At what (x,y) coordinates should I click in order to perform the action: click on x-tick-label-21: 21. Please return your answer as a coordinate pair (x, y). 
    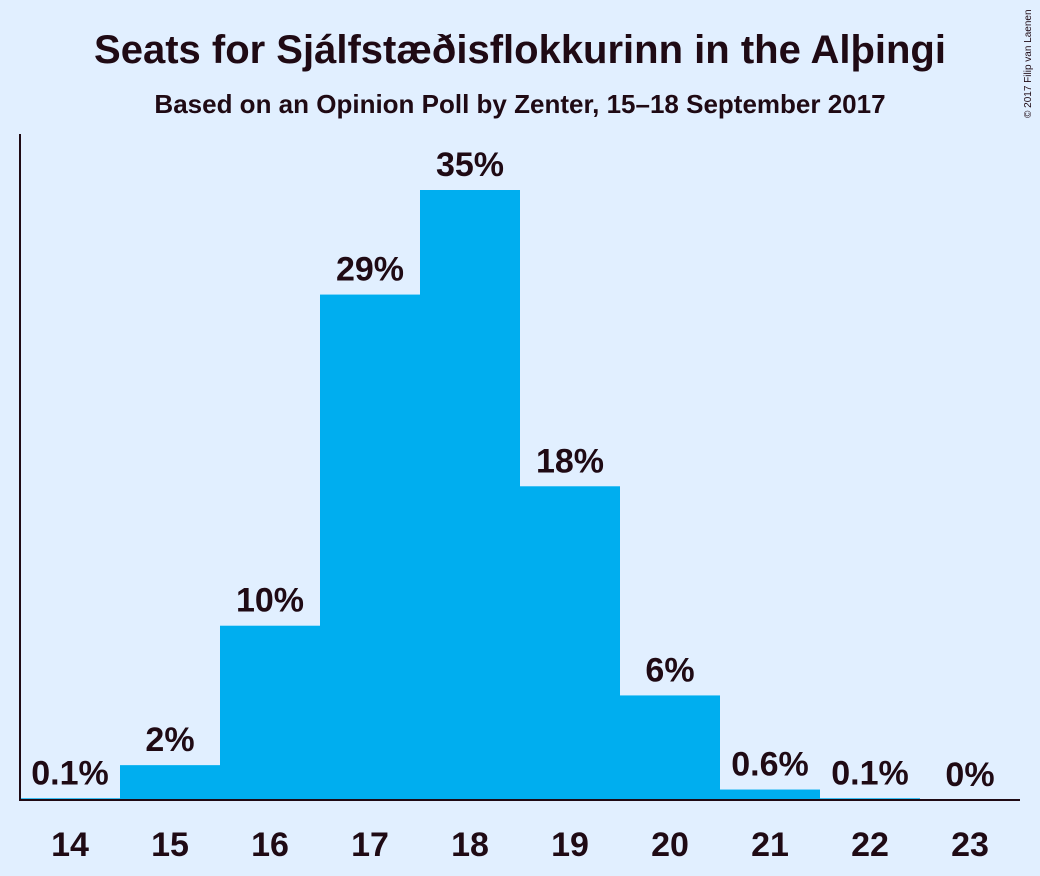
    Looking at the image, I should click on (770, 845).